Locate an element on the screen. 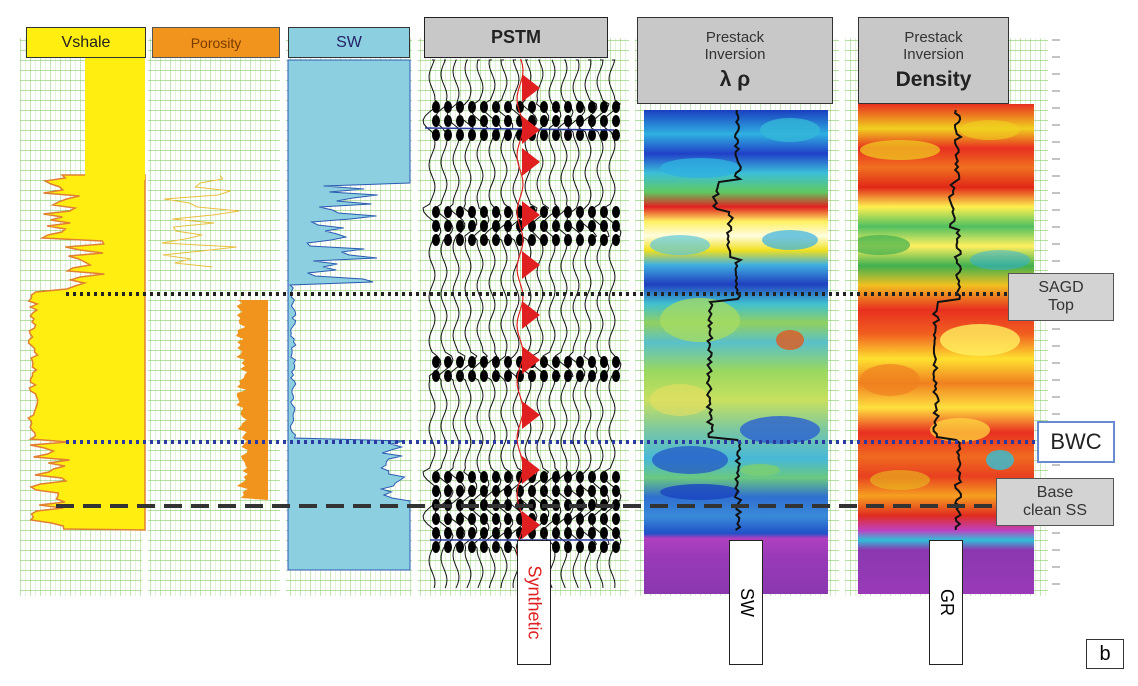 This screenshot has width=1138, height=686. lambda-rho-main-label: λ ρ is located at coordinates (735, 79).